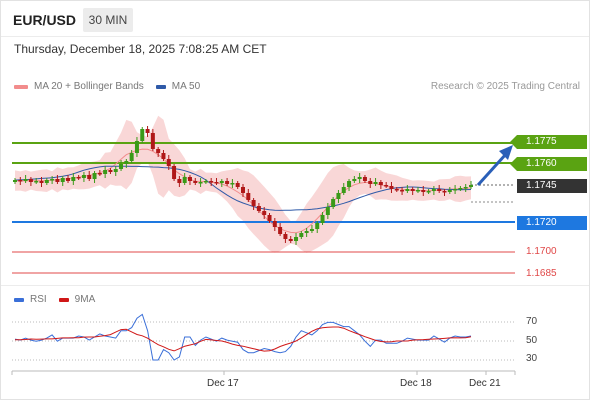 The width and height of the screenshot is (590, 401). I want to click on research-credit: Research © 2025 Trading Central, so click(505, 86).